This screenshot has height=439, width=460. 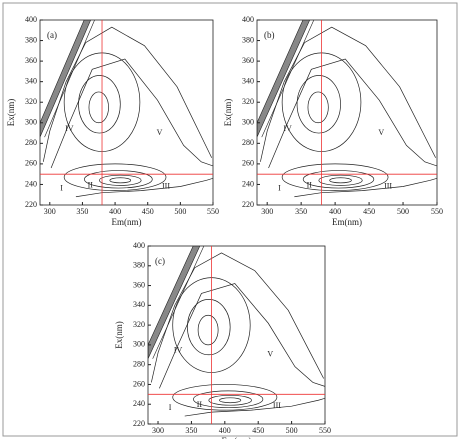 What do you see at coordinates (160, 261) in the screenshot?
I see `panel-label: (c)` at bounding box center [160, 261].